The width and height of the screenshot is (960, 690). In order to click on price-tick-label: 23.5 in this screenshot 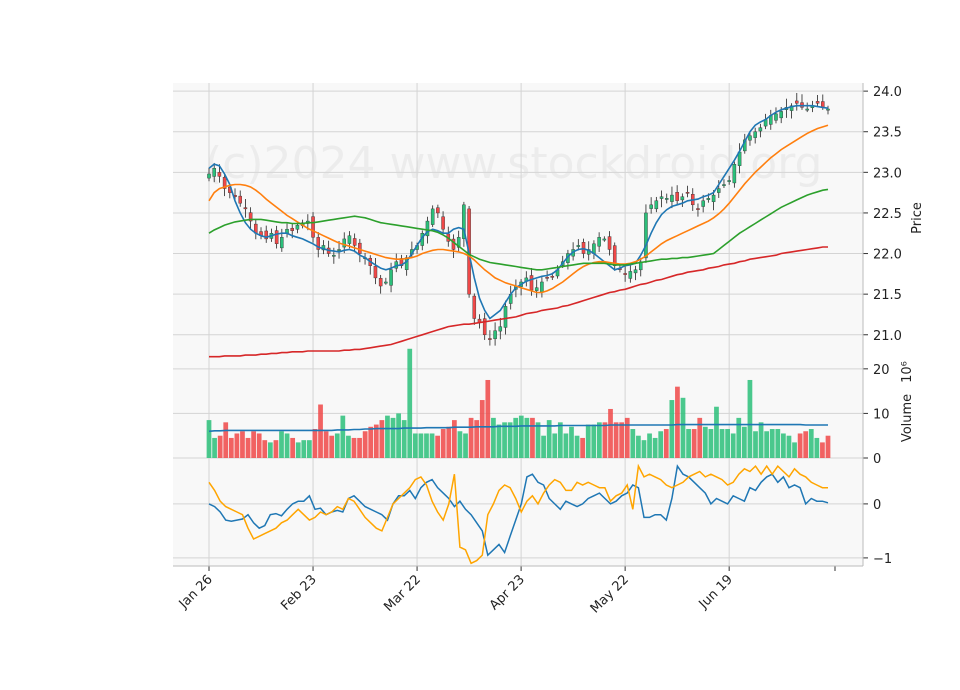, I will do `click(887, 133)`.